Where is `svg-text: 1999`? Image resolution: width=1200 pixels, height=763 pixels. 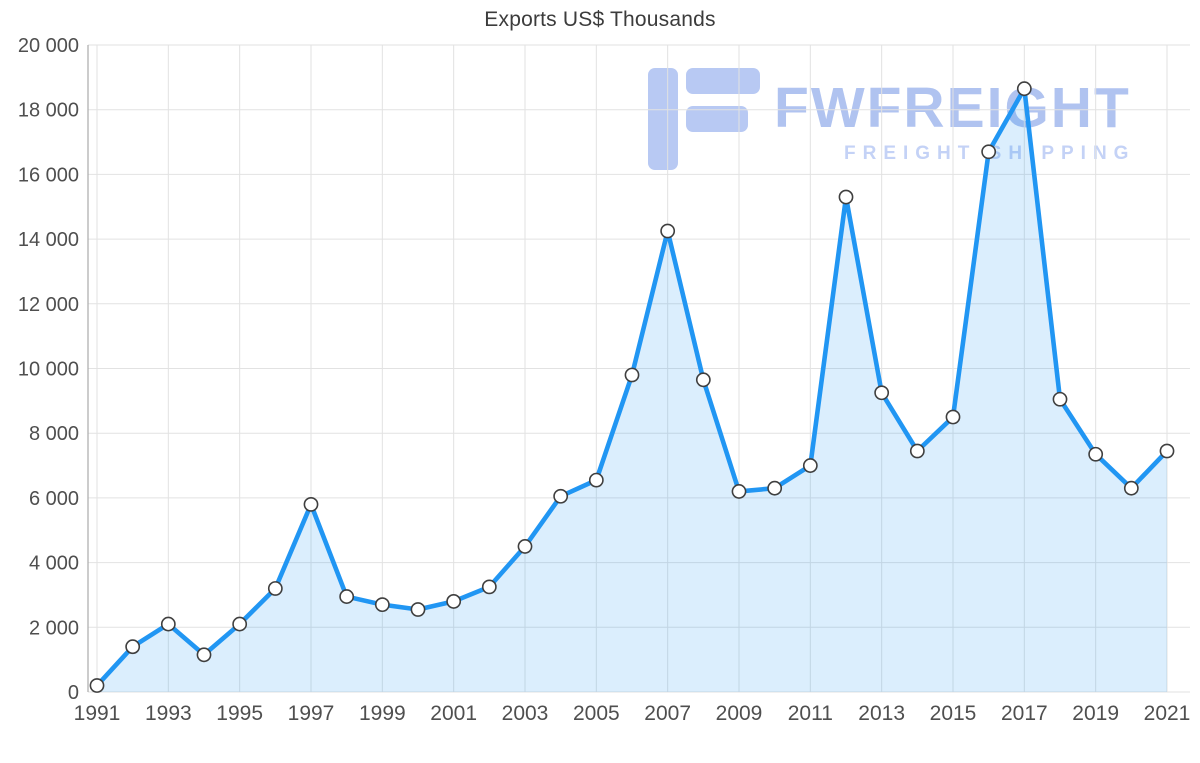 svg-text: 1999 is located at coordinates (382, 713).